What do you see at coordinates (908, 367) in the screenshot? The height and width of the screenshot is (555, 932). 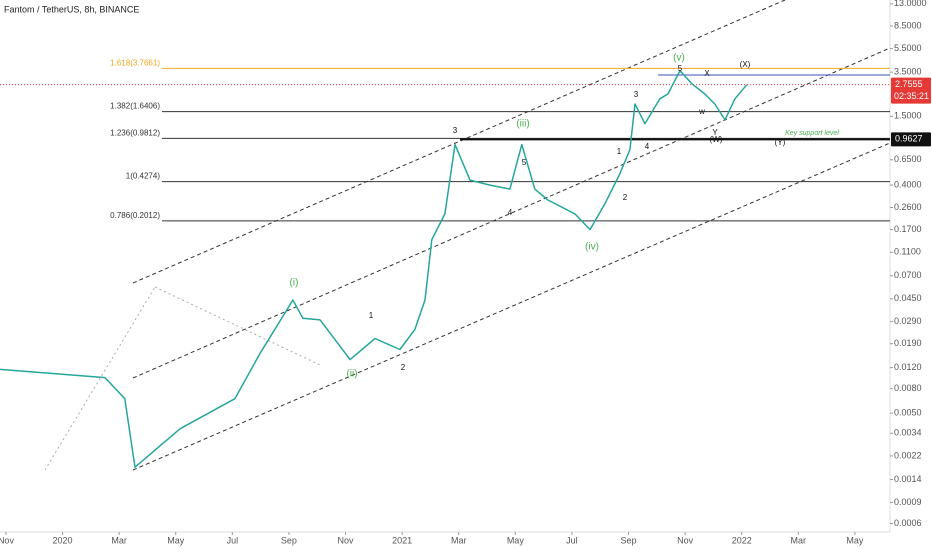 I see `y-tick-label: 0.0120` at bounding box center [908, 367].